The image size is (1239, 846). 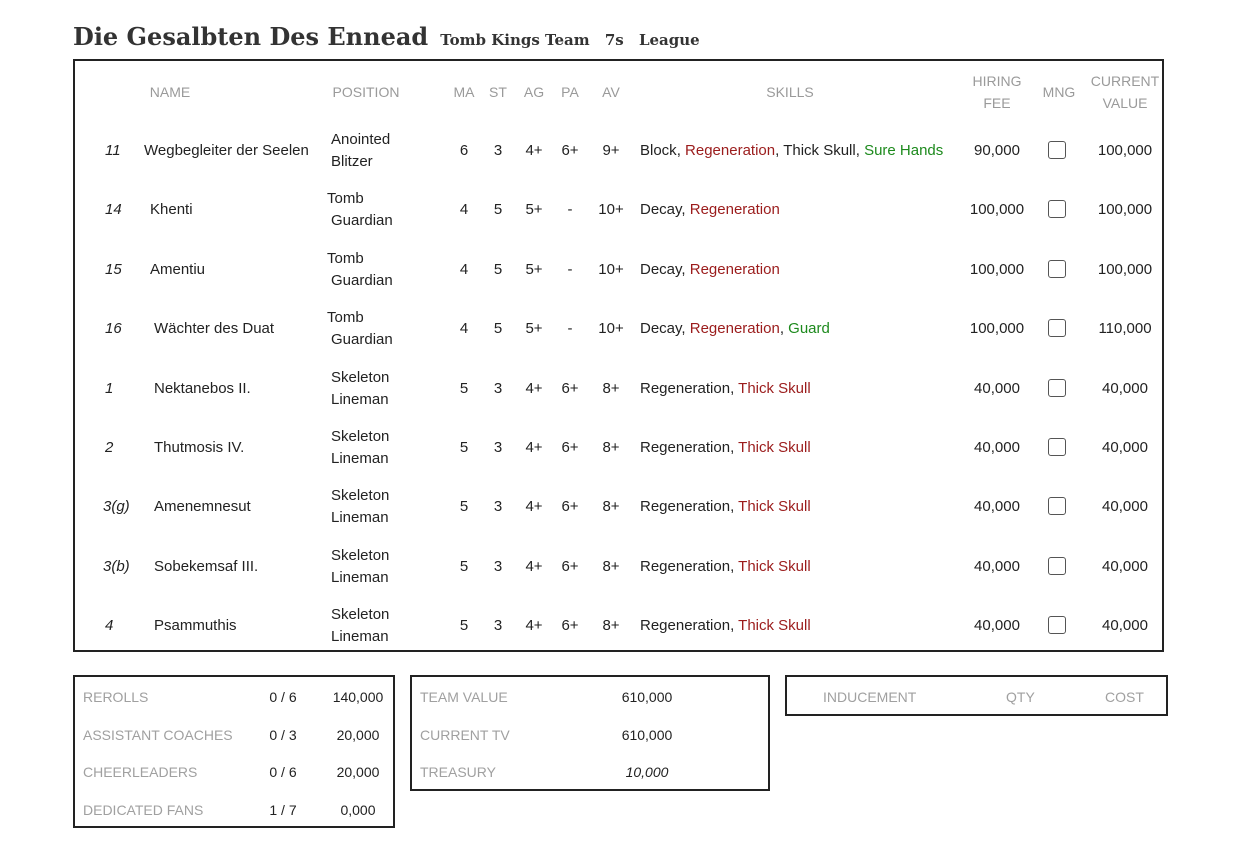 I want to click on player-number: 11, so click(x=113, y=150).